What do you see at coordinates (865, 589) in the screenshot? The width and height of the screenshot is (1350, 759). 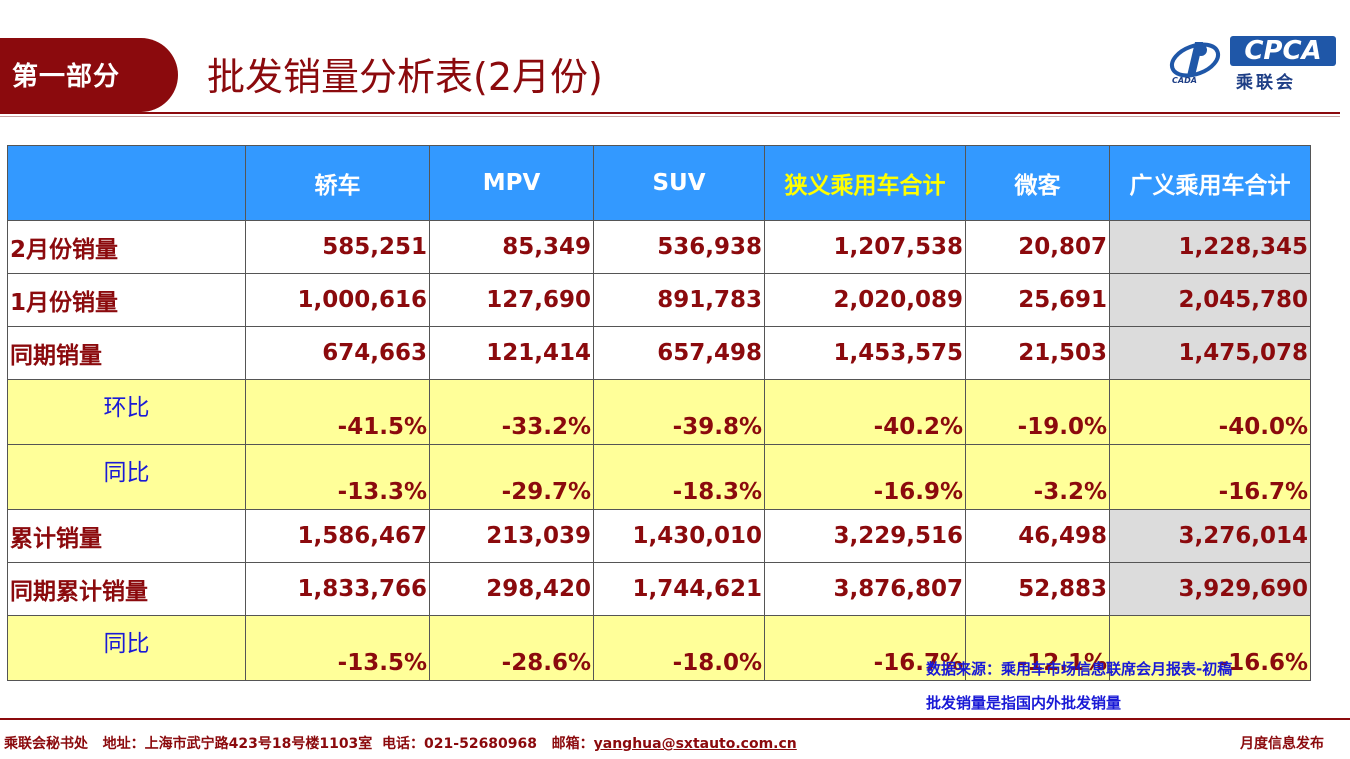 I see `cell: 3,876,807` at bounding box center [865, 589].